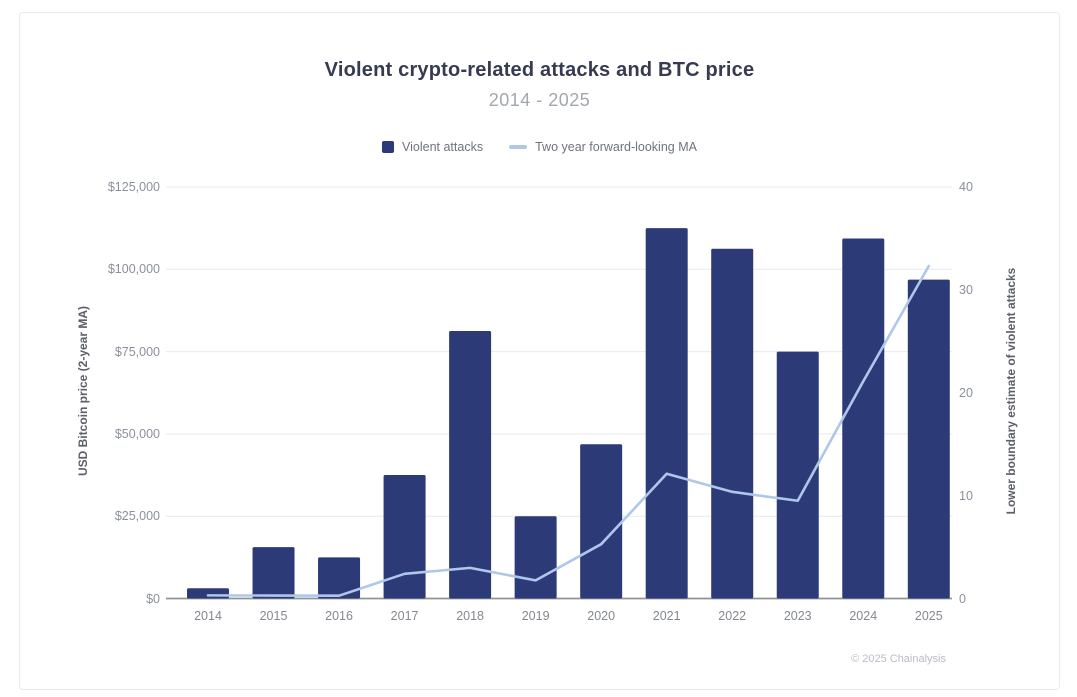  Describe the element at coordinates (273, 616) in the screenshot. I see `x-axis-label-2015: 2015` at that location.